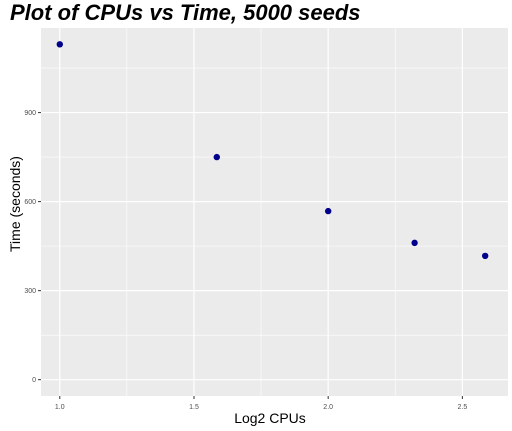 The width and height of the screenshot is (512, 431). What do you see at coordinates (34, 380) in the screenshot?
I see `y-tick-label: 0` at bounding box center [34, 380].